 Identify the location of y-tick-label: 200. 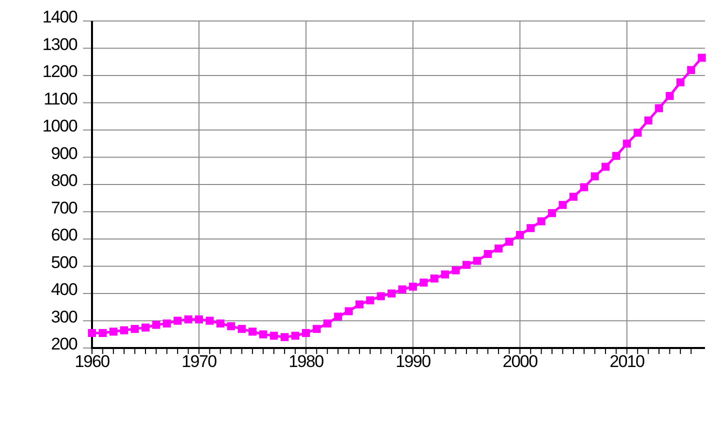
(64, 344).